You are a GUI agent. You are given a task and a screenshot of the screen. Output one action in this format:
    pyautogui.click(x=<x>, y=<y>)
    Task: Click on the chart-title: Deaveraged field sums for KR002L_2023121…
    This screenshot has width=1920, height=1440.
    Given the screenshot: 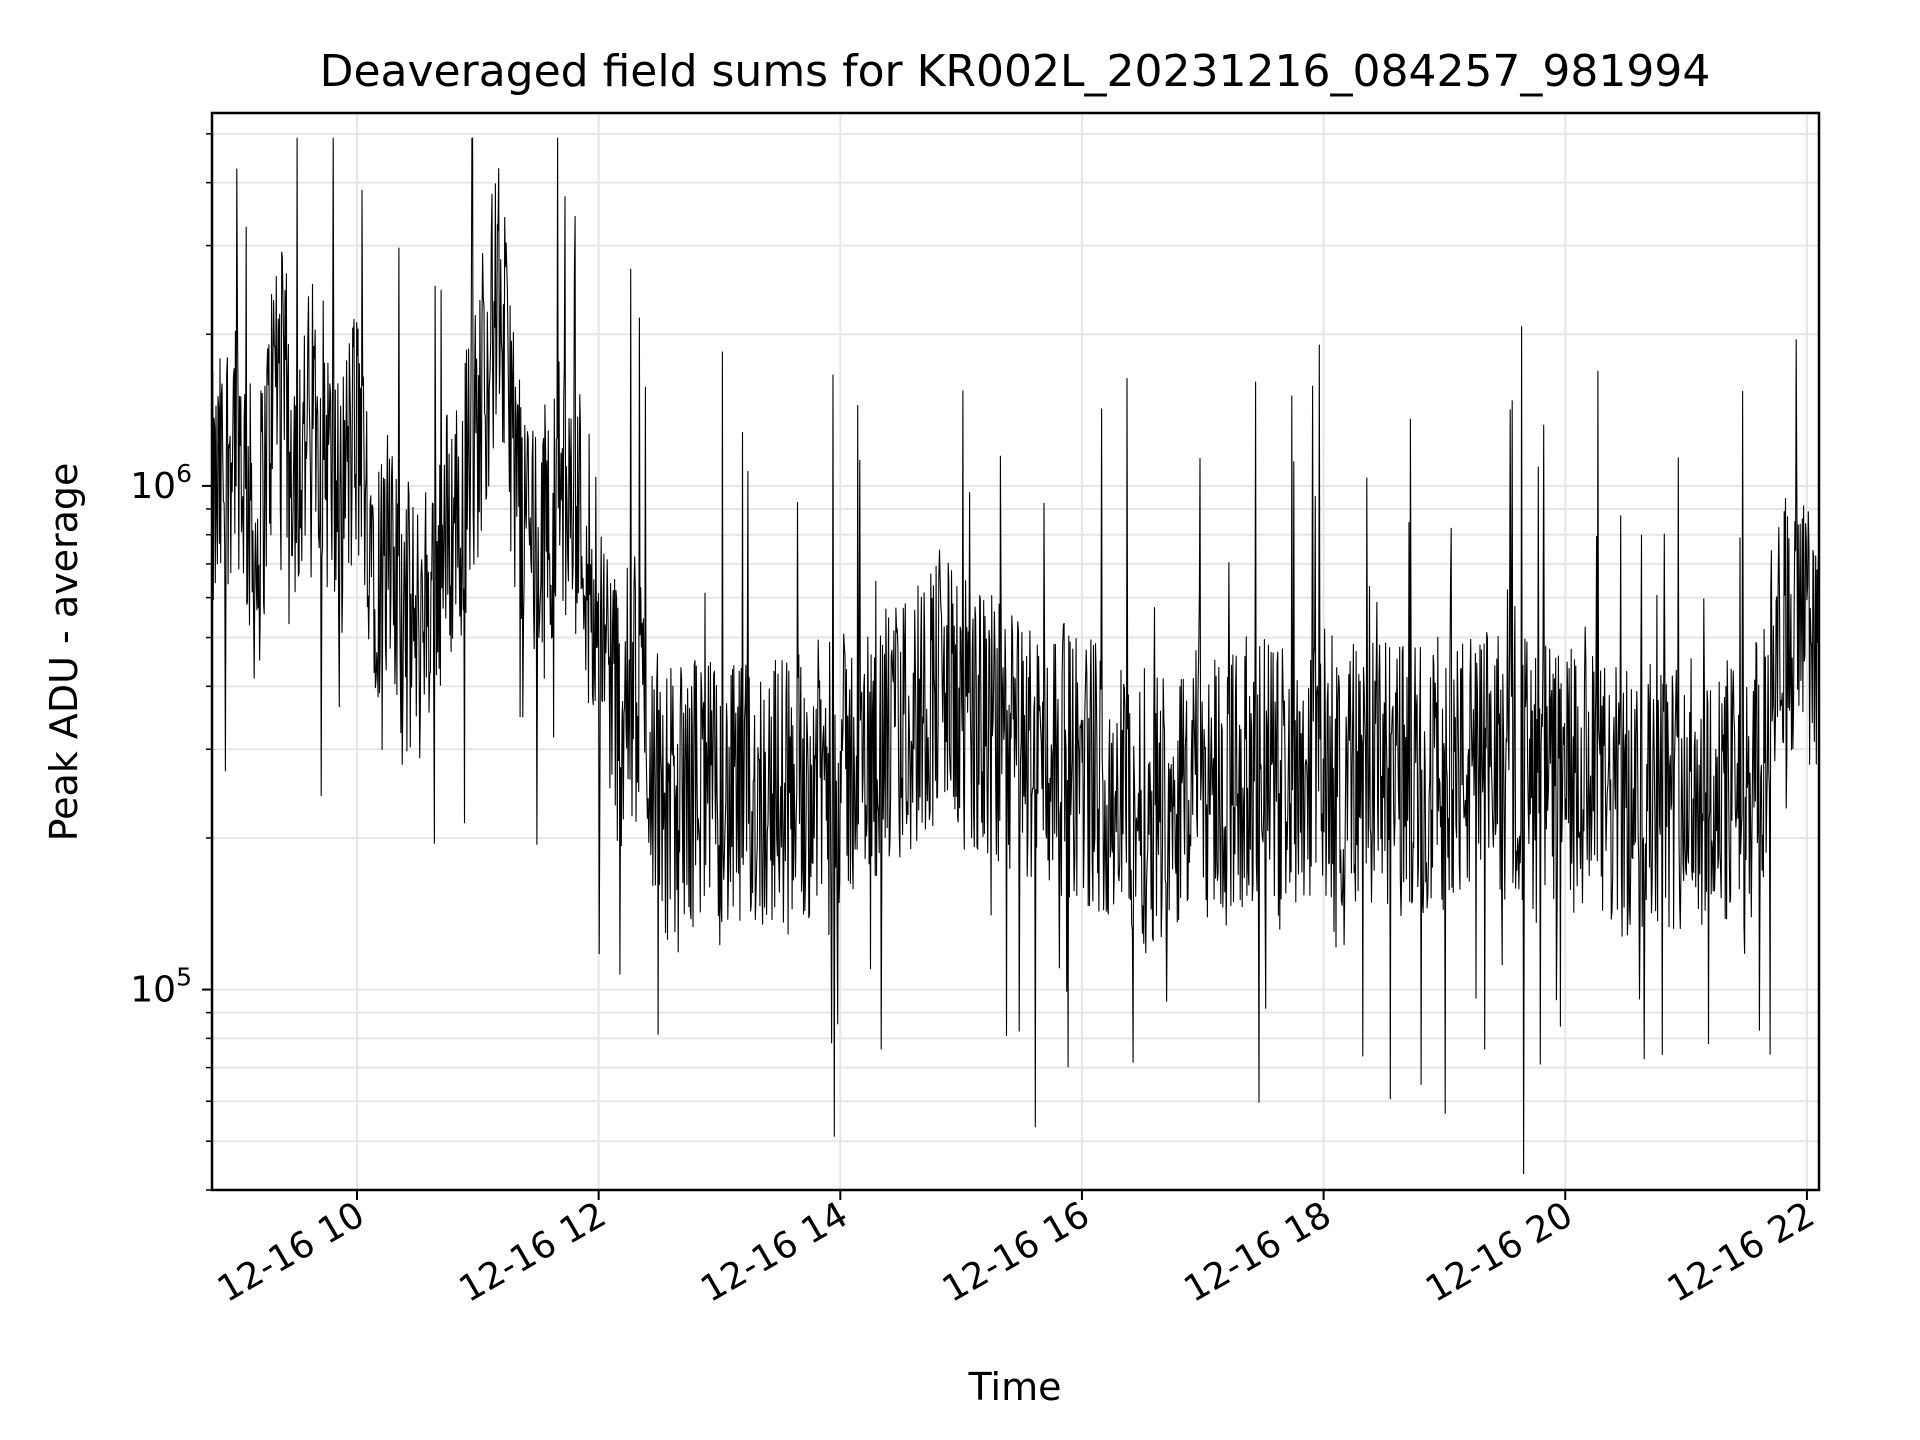 What is the action you would take?
    pyautogui.click(x=1015, y=71)
    